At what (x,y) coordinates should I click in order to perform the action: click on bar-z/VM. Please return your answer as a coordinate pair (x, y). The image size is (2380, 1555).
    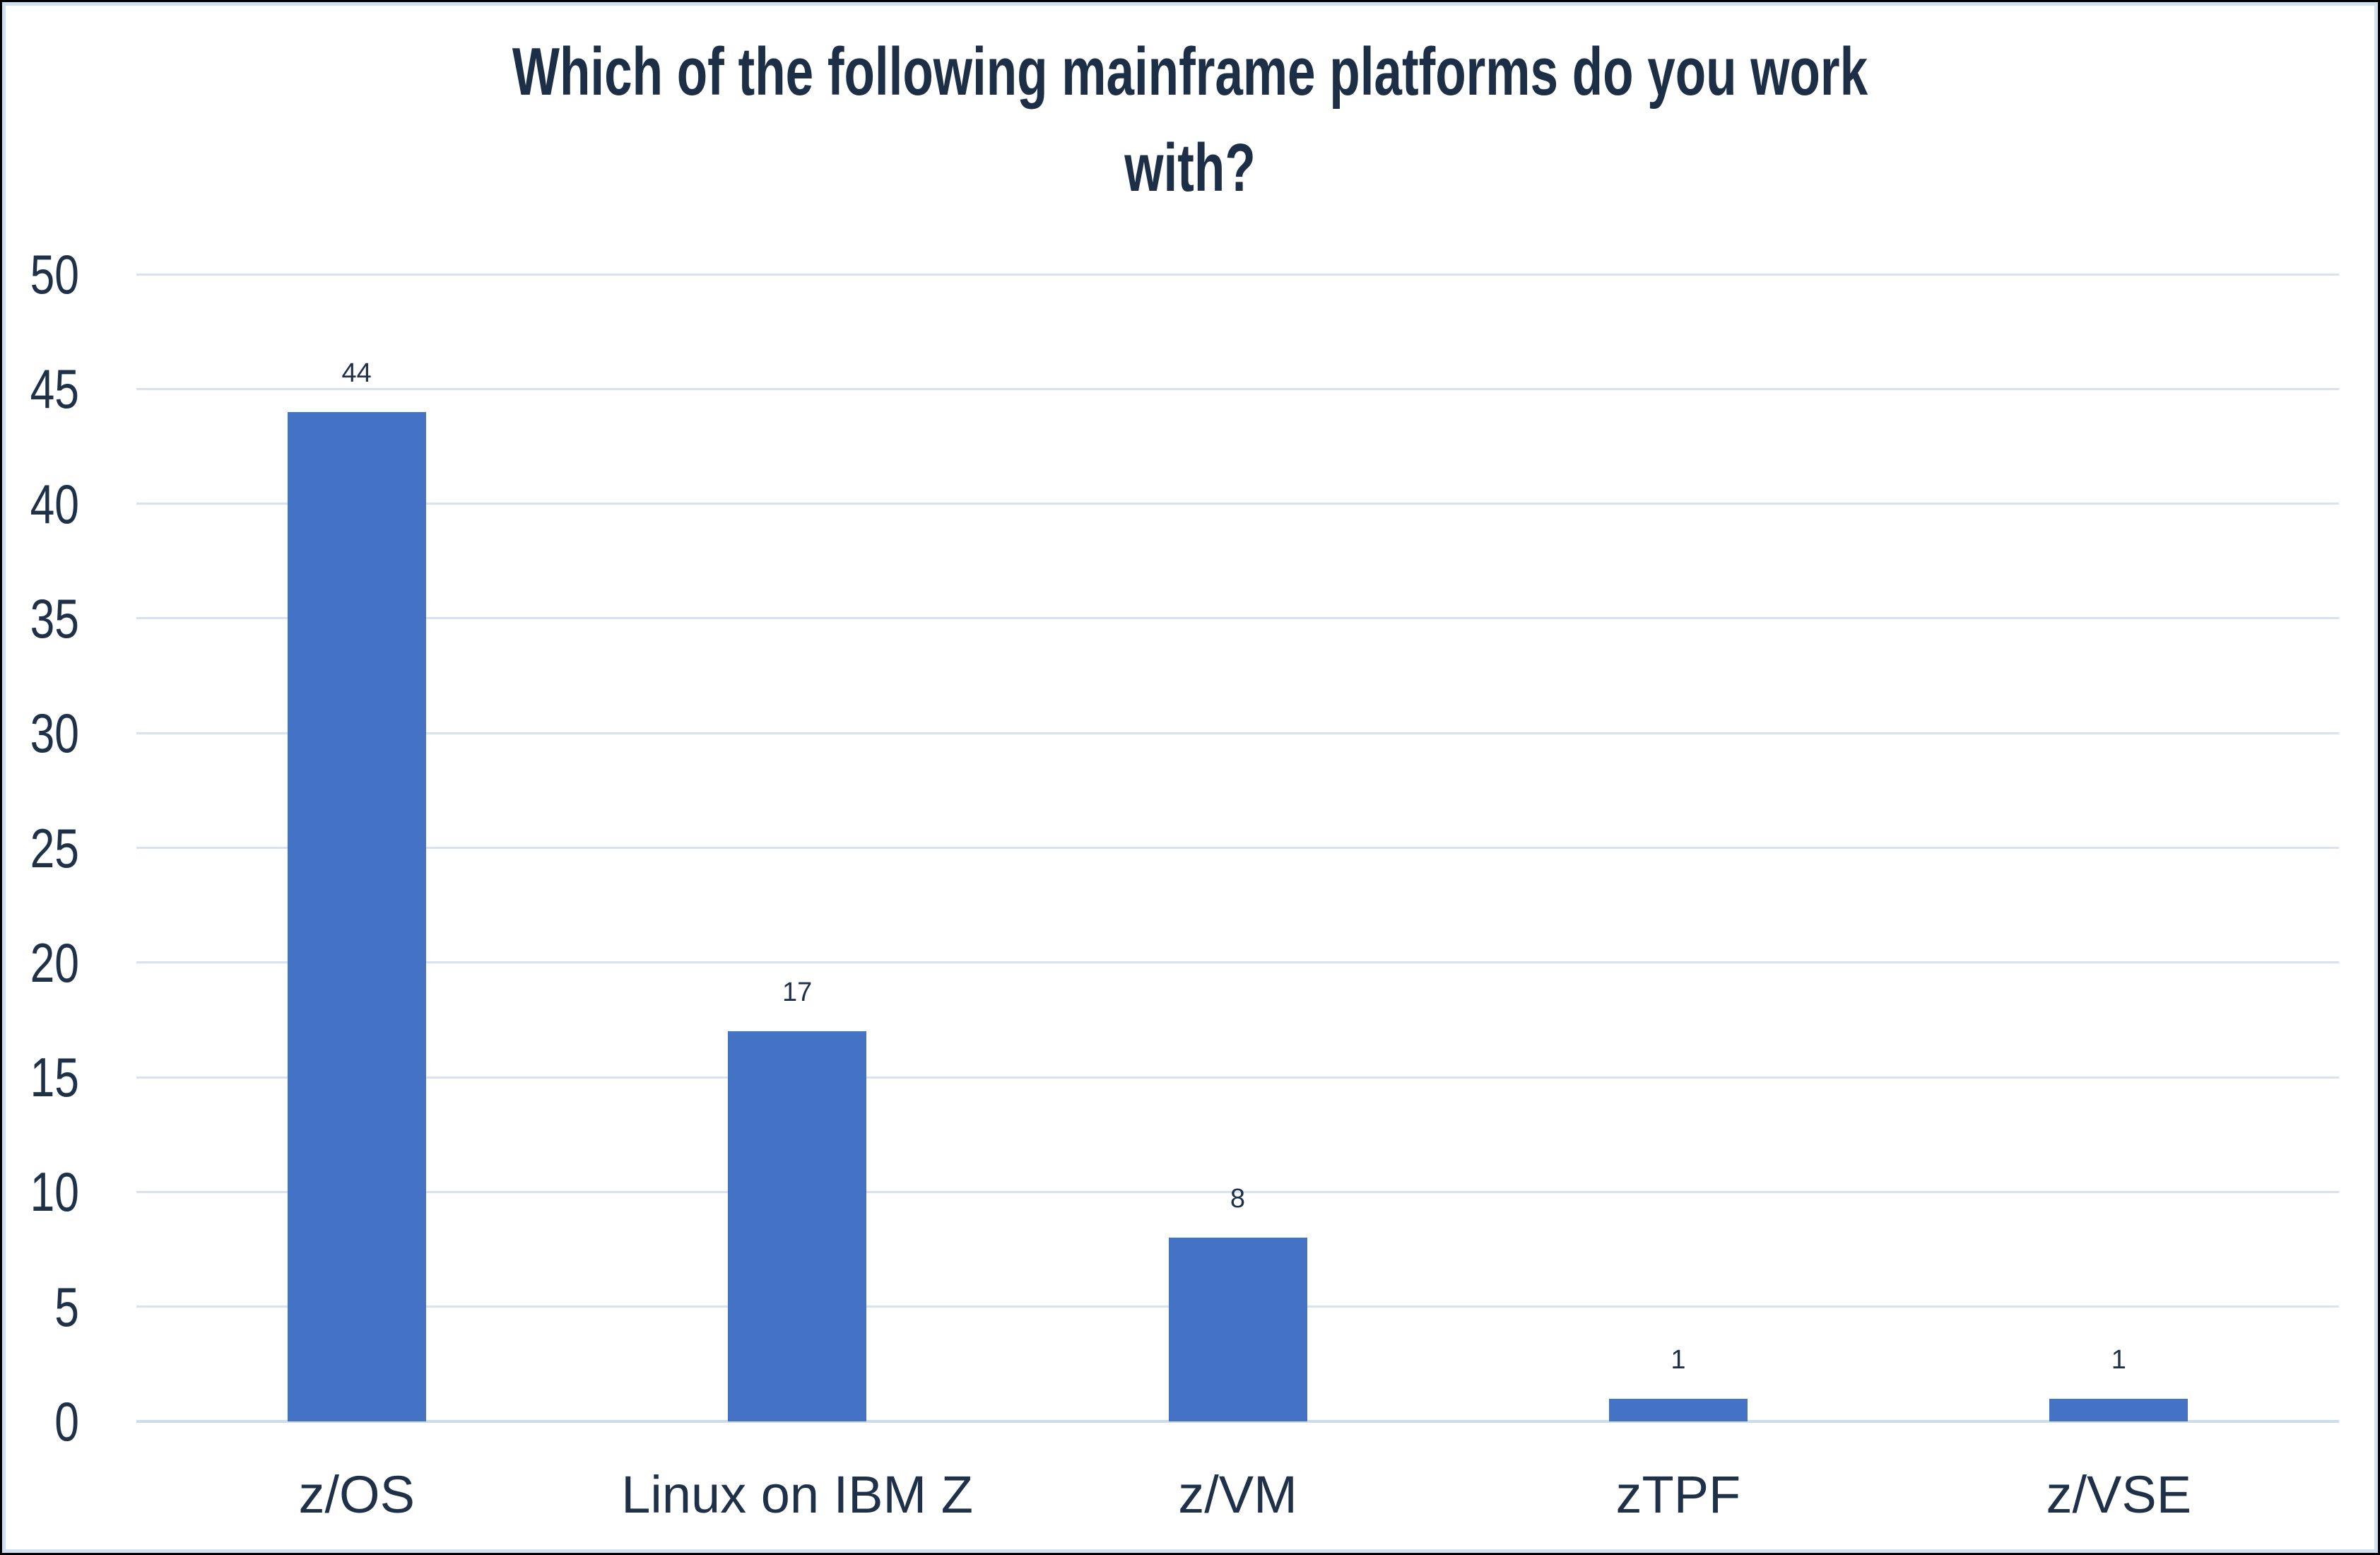
    Looking at the image, I should click on (1238, 1329).